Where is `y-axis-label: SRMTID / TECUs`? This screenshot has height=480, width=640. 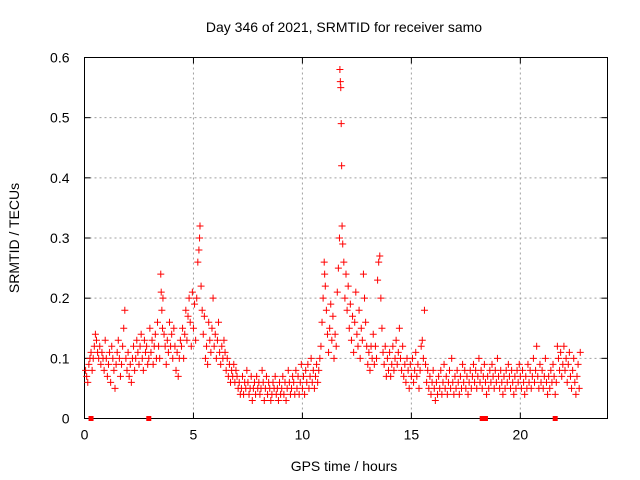
y-axis-label: SRMTID / TECUs is located at coordinates (14, 238).